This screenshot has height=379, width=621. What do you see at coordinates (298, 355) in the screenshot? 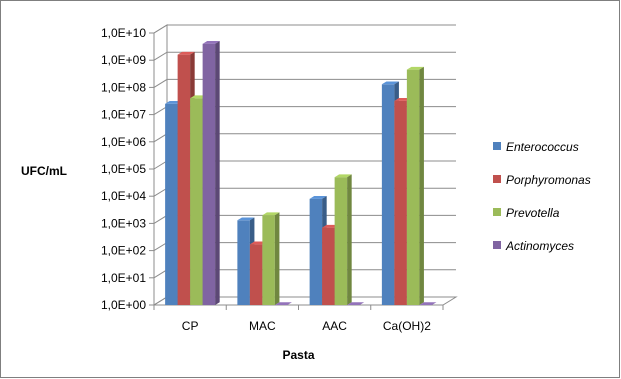
I see `x-axis-title: Pasta` at bounding box center [298, 355].